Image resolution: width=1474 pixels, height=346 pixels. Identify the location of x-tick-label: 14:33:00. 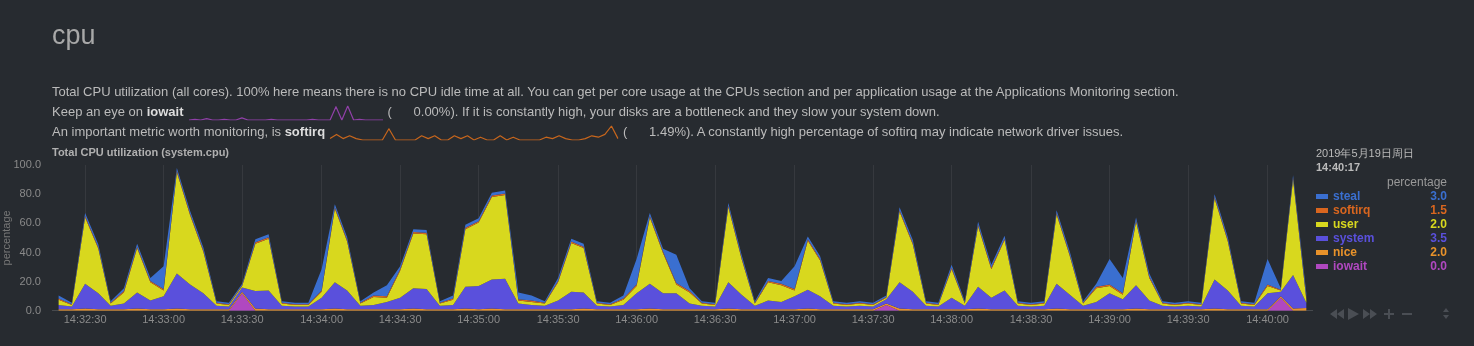
(164, 319).